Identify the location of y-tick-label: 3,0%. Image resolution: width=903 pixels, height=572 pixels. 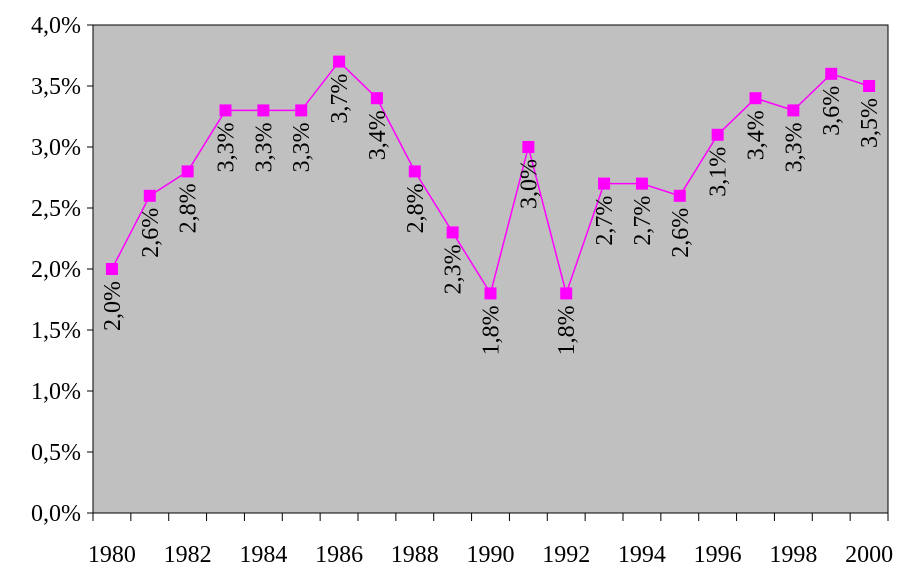
(56, 148).